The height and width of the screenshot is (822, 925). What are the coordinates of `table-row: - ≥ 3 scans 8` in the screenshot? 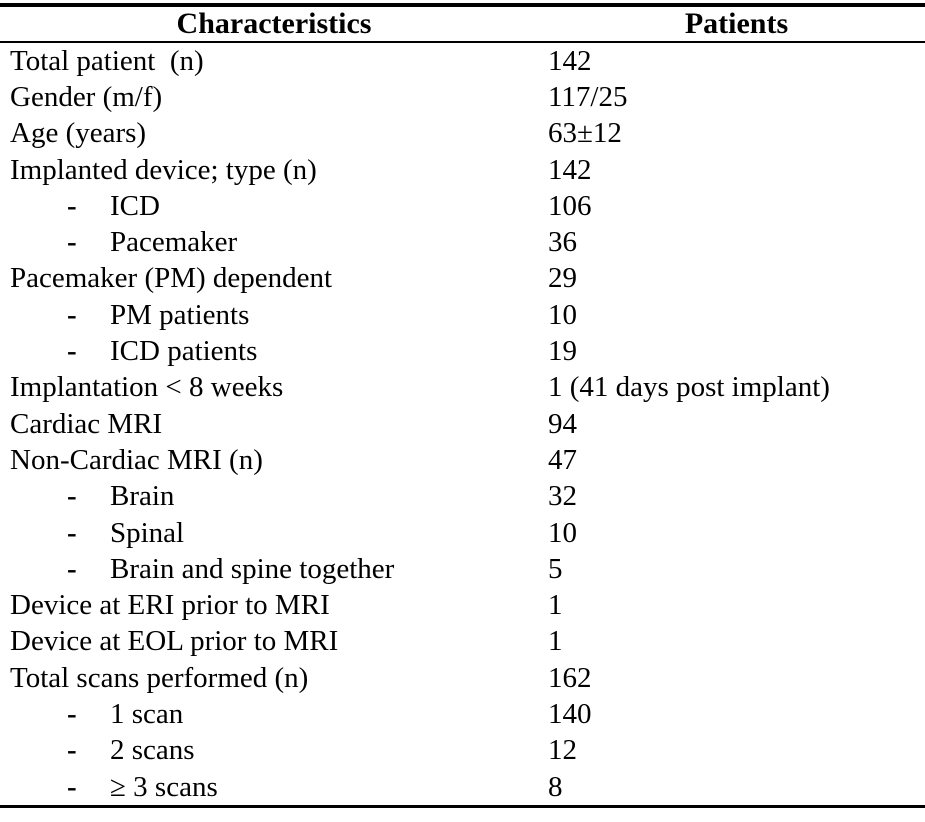 It's located at (462, 787).